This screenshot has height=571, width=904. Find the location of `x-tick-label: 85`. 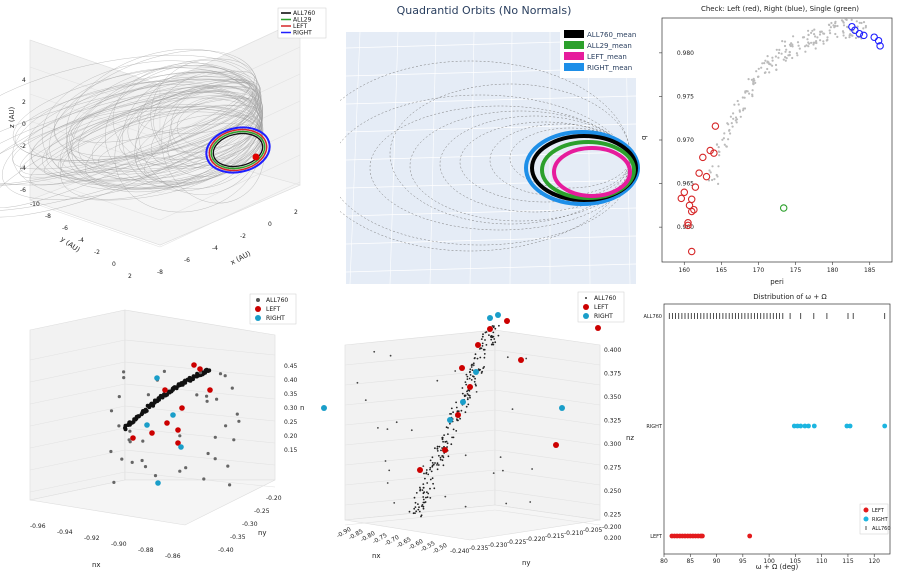

x-tick-label: 85 is located at coordinates (690, 561).